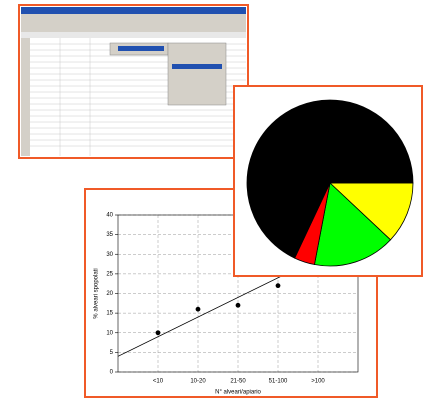 This screenshot has width=429, height=406. What do you see at coordinates (278, 382) in the screenshot?
I see `x-tick-label: 51-100` at bounding box center [278, 382].